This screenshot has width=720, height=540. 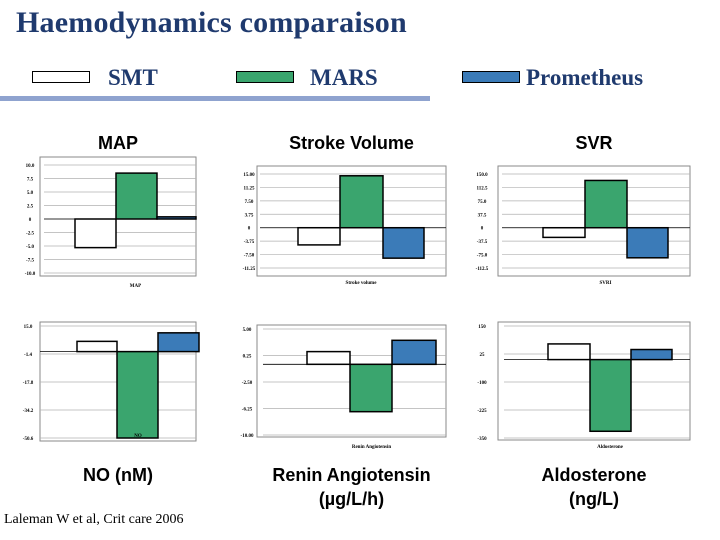 What do you see at coordinates (482, 256) in the screenshot?
I see `y-tick-label: -75.0` at bounding box center [482, 256].